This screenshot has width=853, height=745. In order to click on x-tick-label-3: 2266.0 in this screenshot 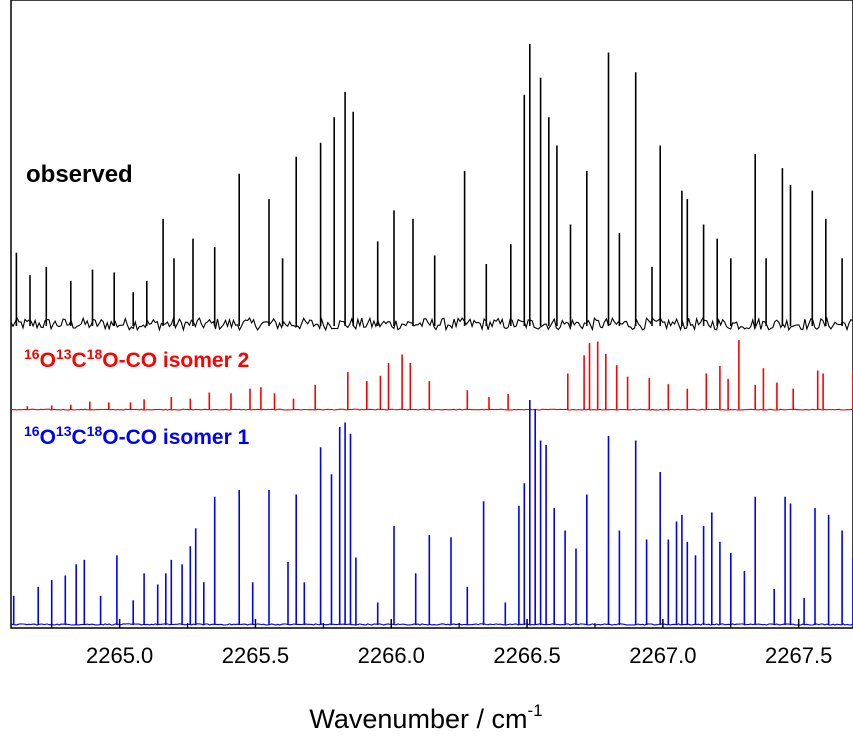, I will do `click(391, 655)`.